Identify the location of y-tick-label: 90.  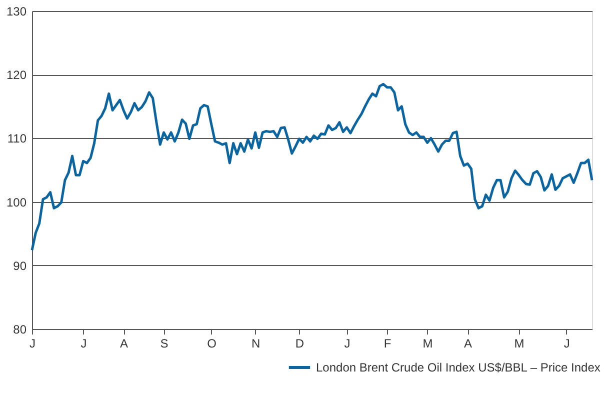
(20, 265).